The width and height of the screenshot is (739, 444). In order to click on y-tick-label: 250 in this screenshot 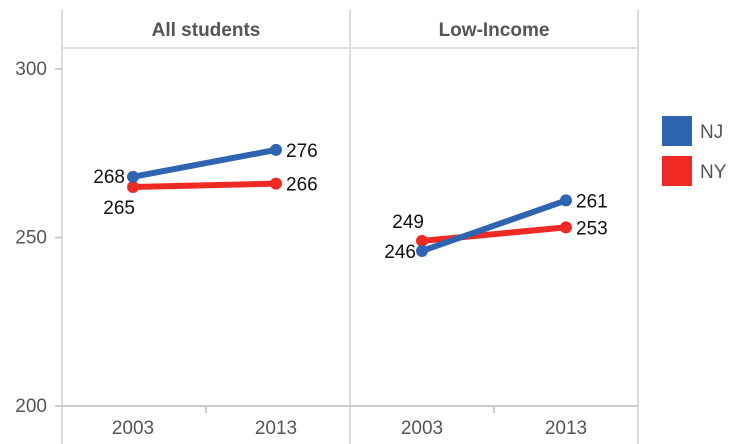, I will do `click(31, 238)`.